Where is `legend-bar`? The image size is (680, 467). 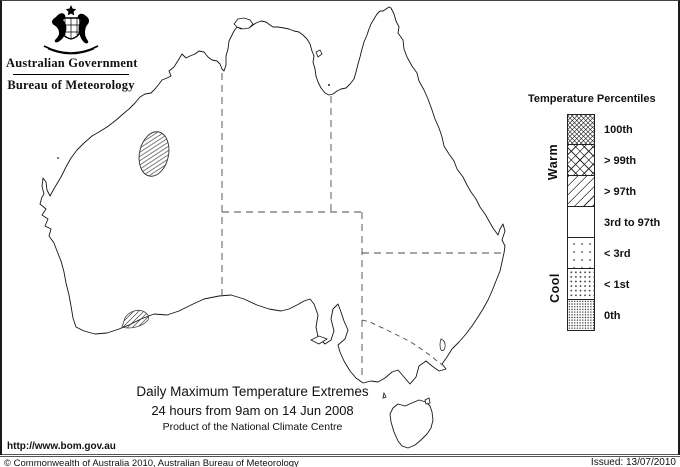
legend-bar is located at coordinates (581, 222).